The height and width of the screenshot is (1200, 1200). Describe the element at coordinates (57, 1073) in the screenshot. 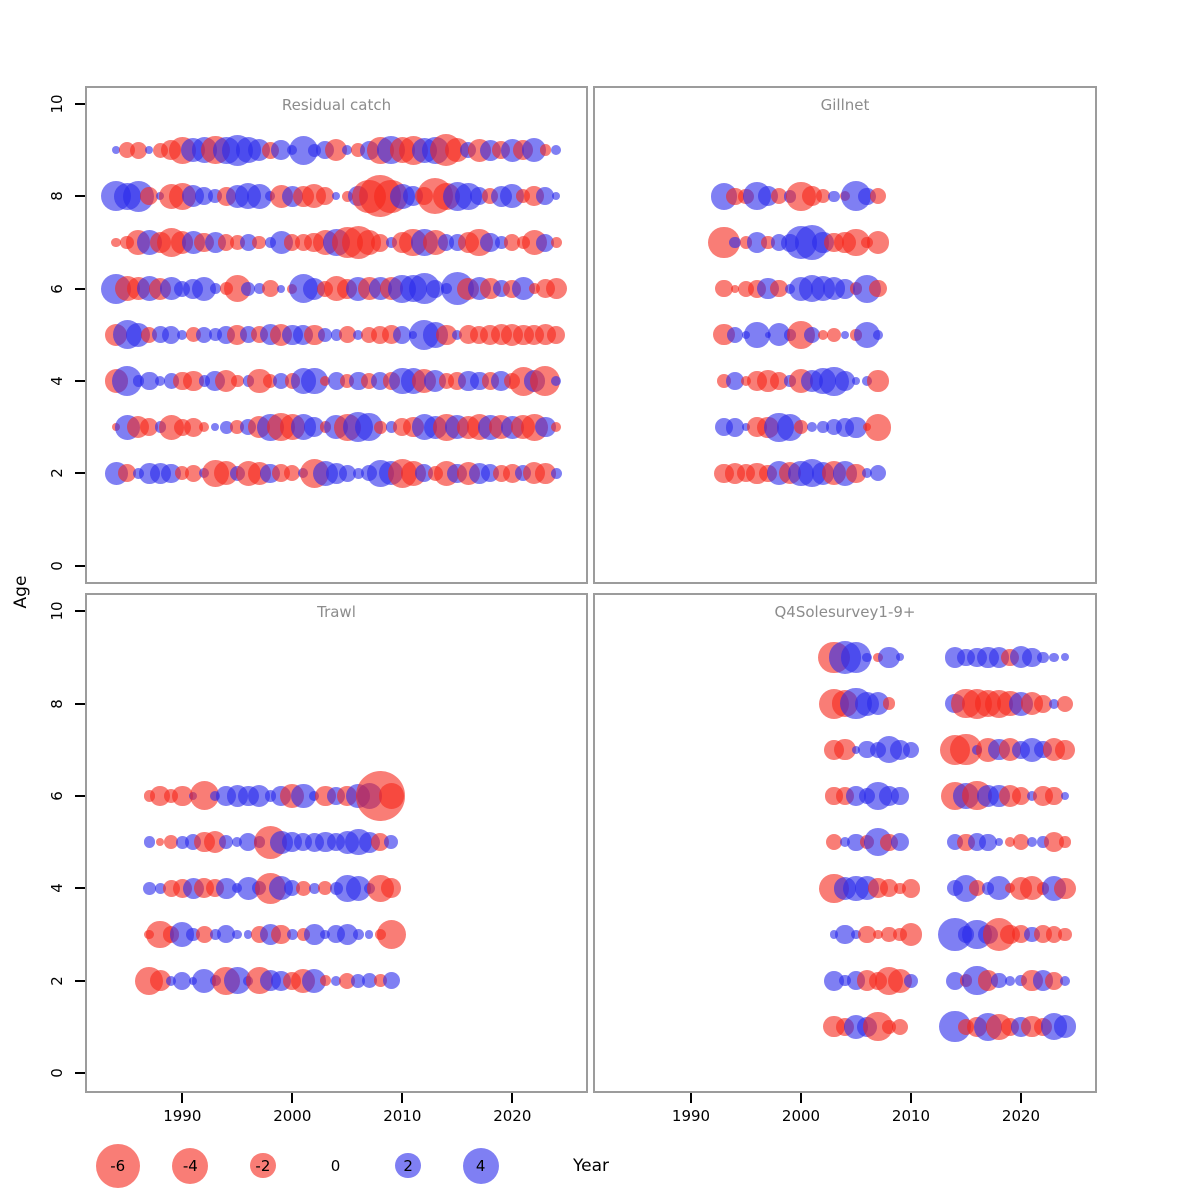

I see `y-tick-label: 0` at that location.